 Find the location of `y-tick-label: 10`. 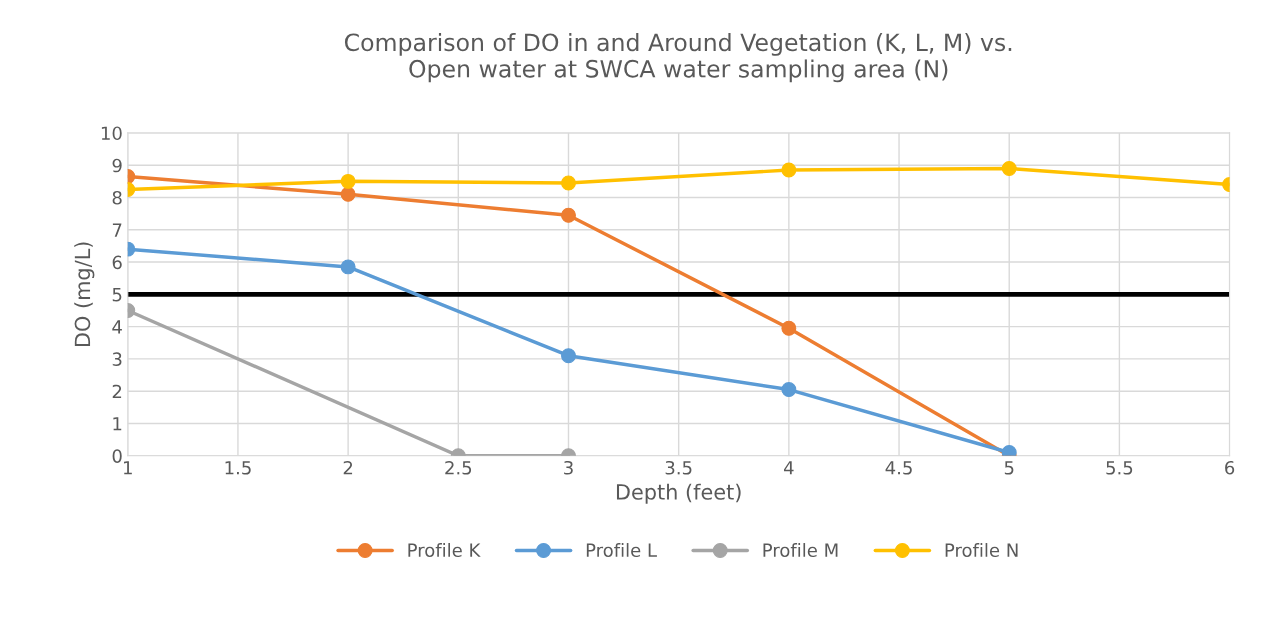

y-tick-label: 10 is located at coordinates (111, 133).